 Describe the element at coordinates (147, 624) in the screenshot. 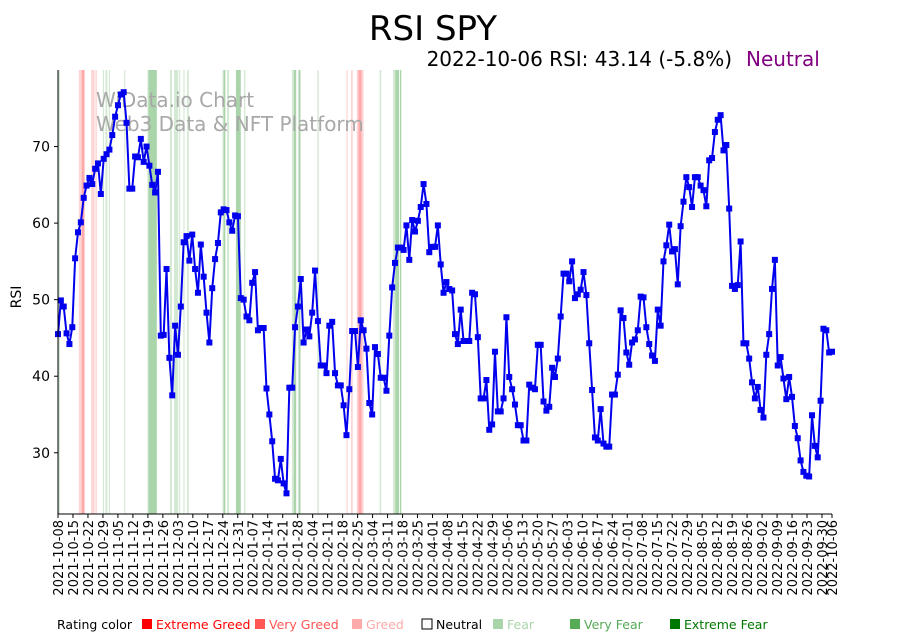

I see `legend-swatch-extreme-greed` at that location.